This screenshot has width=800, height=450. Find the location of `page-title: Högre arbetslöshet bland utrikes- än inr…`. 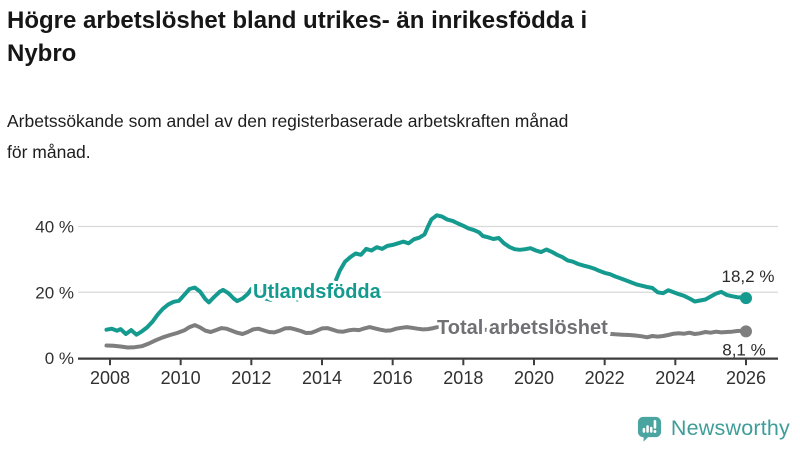

page-title: Högre arbetslöshet bland utrikes- än inr… is located at coordinates (388, 37).